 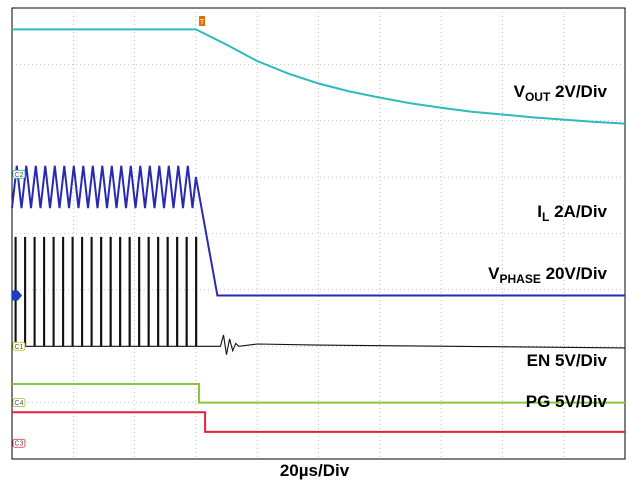 I want to click on label-en: EN 5V/Div, so click(x=567, y=360).